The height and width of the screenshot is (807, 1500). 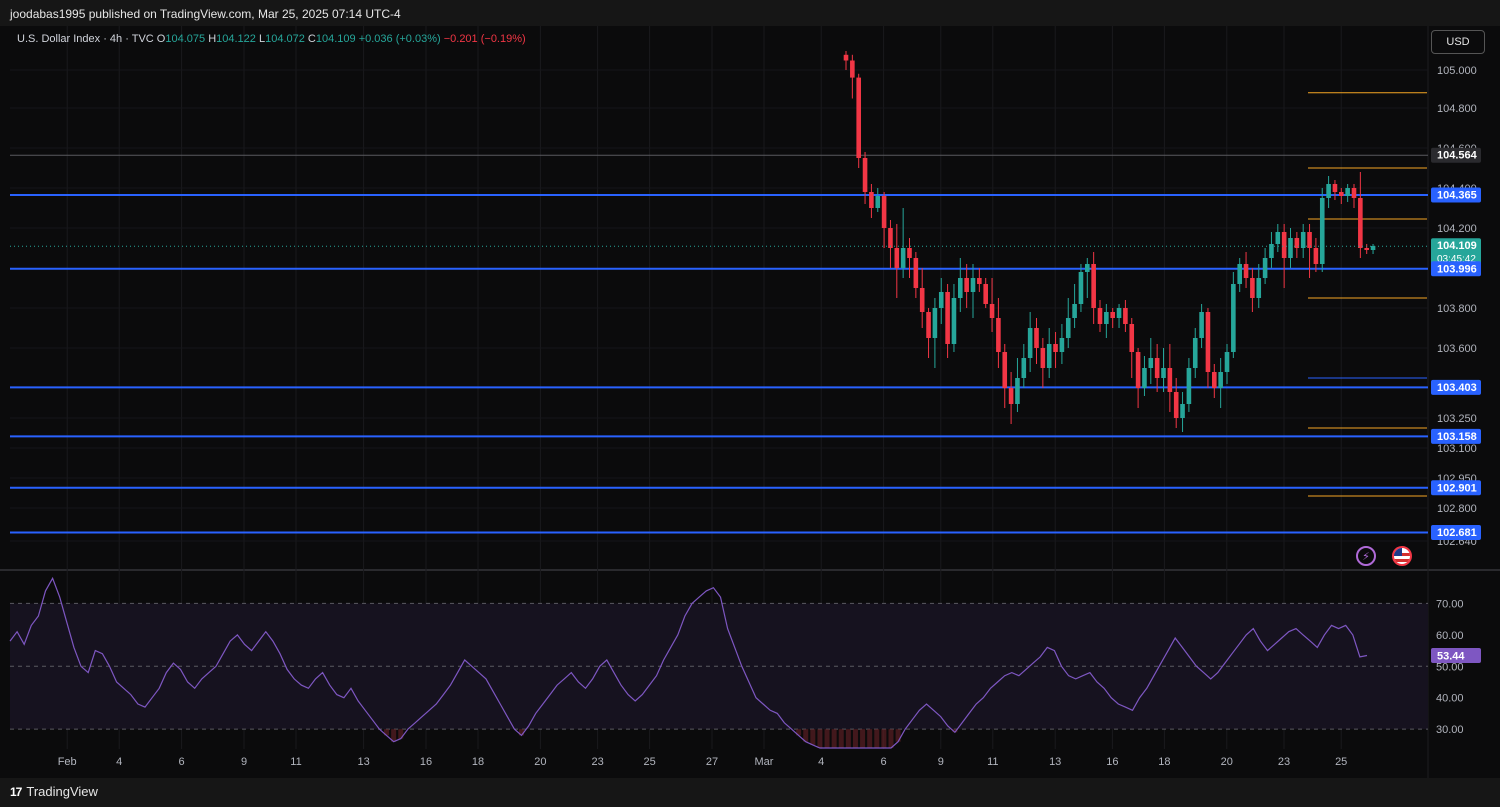 I want to click on change-value-2: −0.201 (−0.19%), so click(x=484, y=39).